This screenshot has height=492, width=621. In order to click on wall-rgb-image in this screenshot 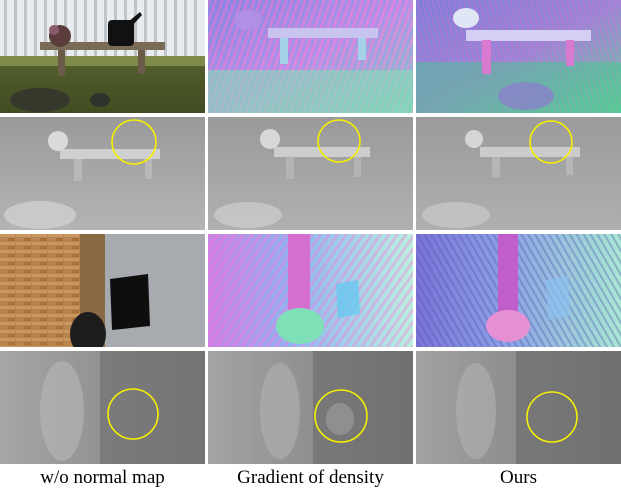, I will do `click(102, 290)`.